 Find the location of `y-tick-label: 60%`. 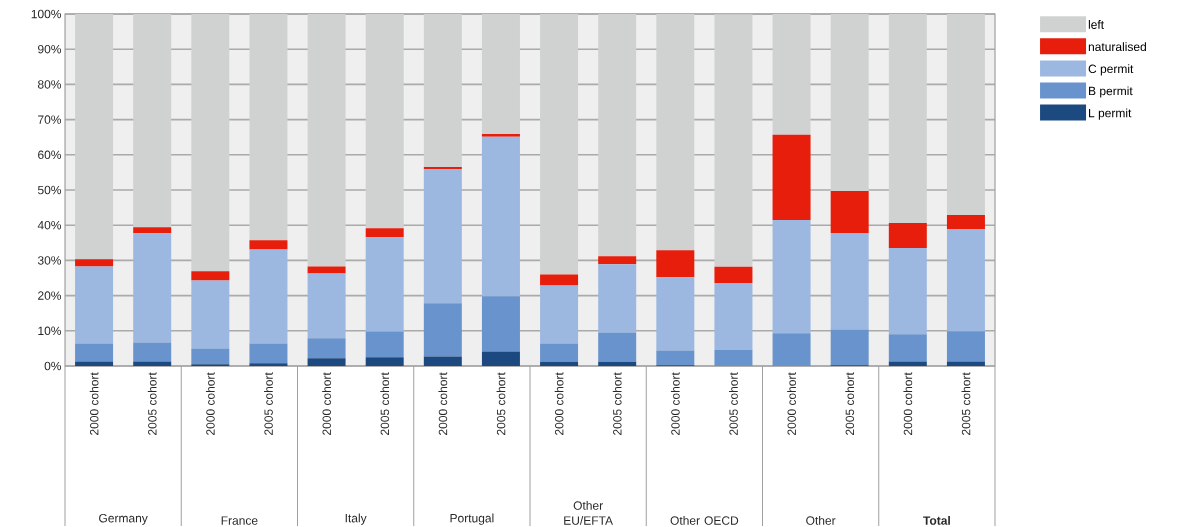

y-tick-label: 60% is located at coordinates (50, 155).